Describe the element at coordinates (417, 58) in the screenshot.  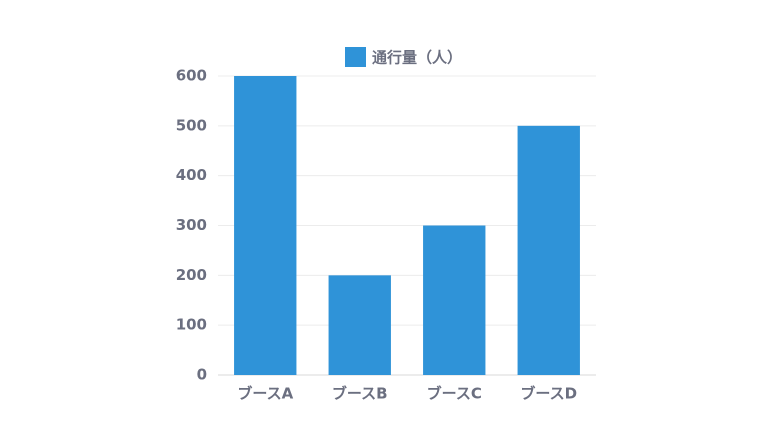
I see `legend-label: 通行量（人）` at that location.